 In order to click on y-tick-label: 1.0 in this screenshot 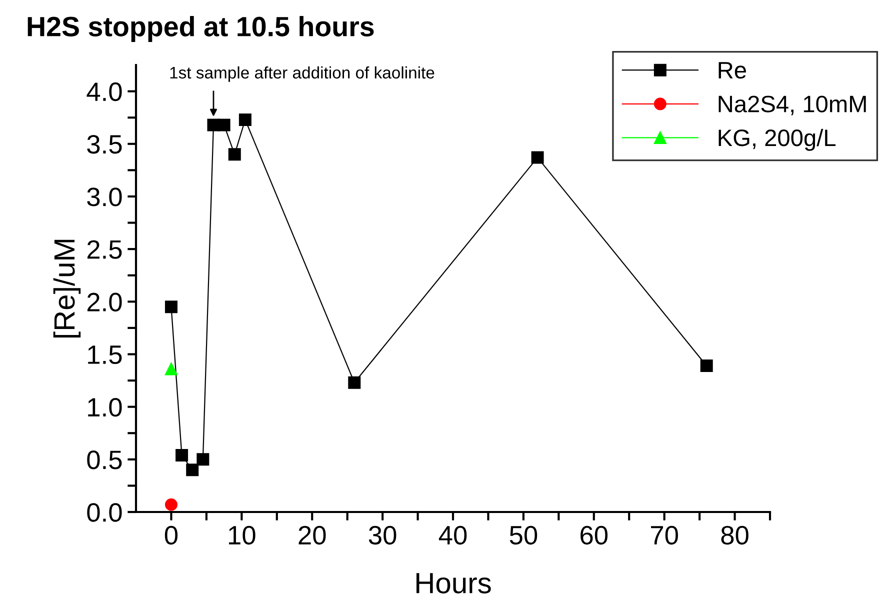, I will do `click(105, 407)`.